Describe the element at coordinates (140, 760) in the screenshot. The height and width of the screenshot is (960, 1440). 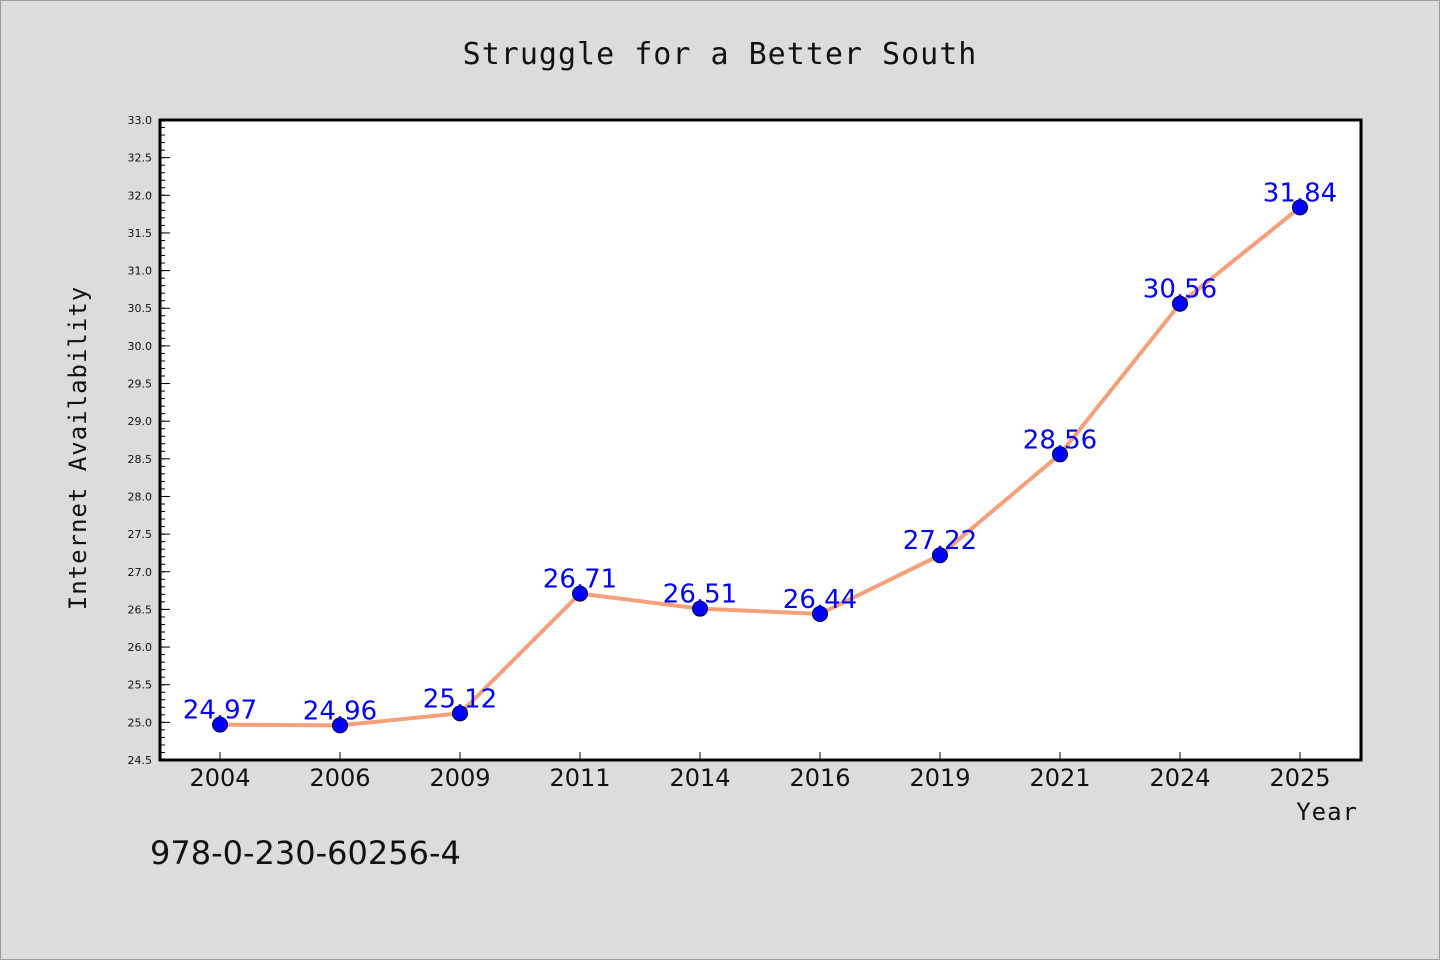
I see `y-tick-label: 24.5` at that location.